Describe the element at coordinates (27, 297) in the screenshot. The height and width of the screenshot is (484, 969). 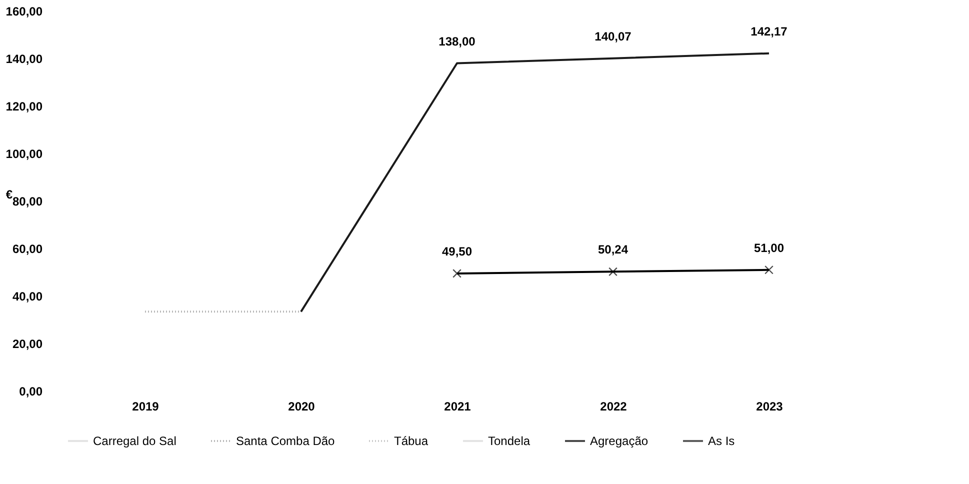
I see `y-tick-label: 40,00` at that location.